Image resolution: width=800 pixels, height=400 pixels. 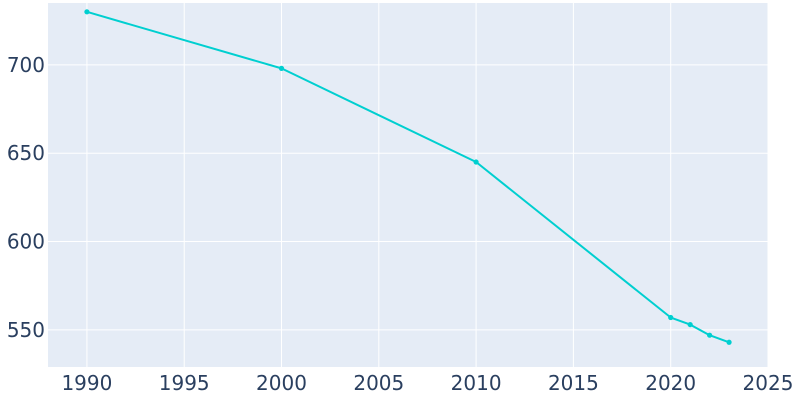 I want to click on x-tick-label: 2000, so click(x=281, y=383).